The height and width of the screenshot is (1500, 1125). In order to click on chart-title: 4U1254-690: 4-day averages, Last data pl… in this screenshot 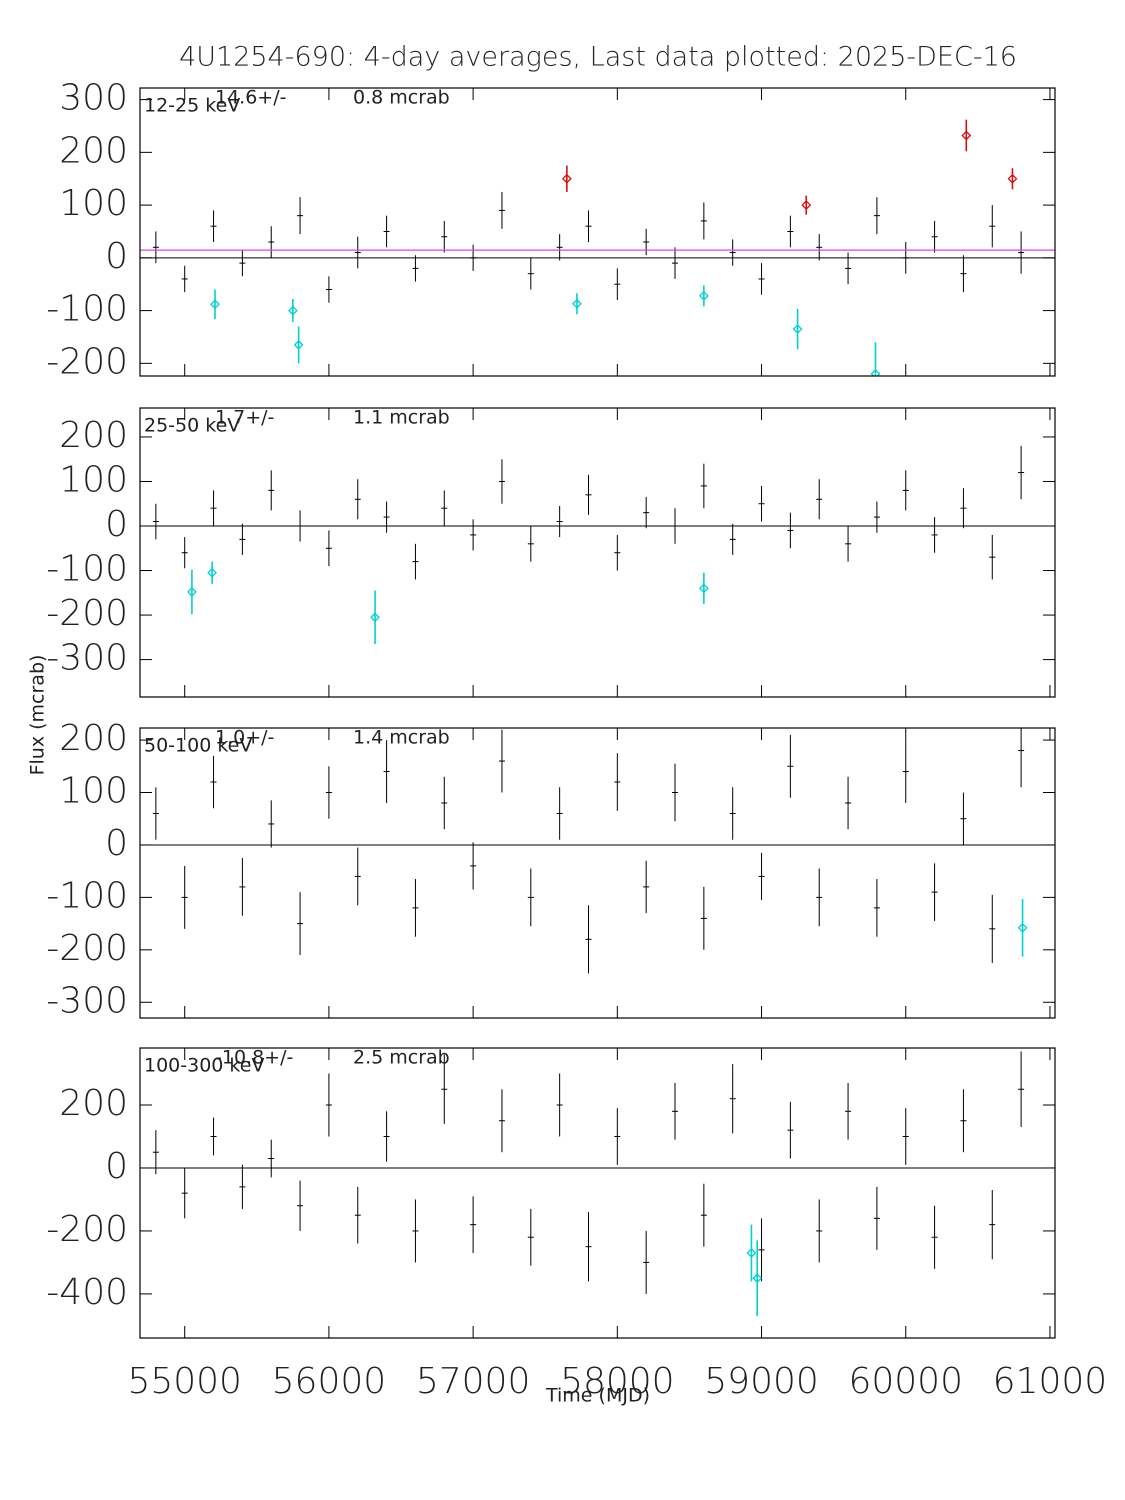, I will do `click(598, 57)`.